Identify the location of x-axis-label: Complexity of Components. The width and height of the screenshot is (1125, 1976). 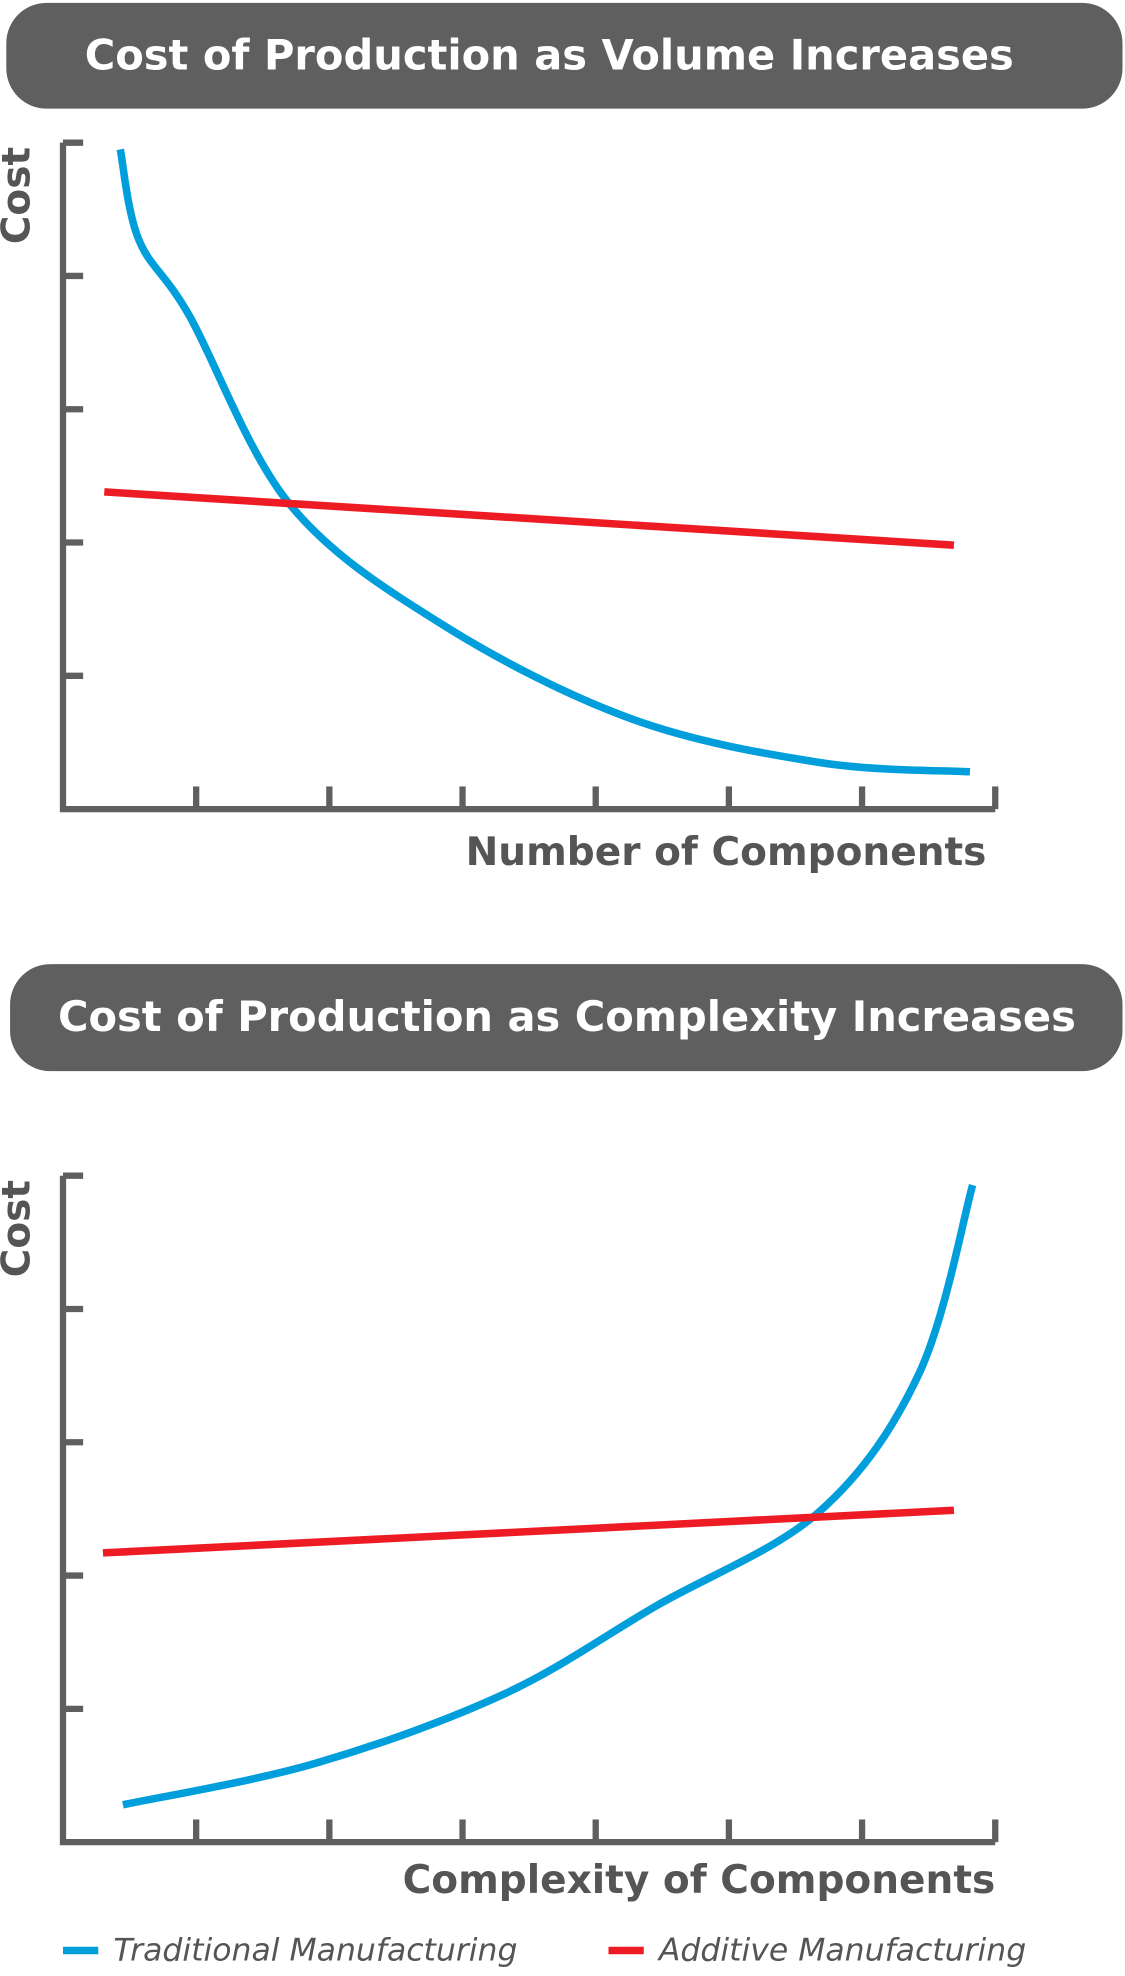
(699, 1880).